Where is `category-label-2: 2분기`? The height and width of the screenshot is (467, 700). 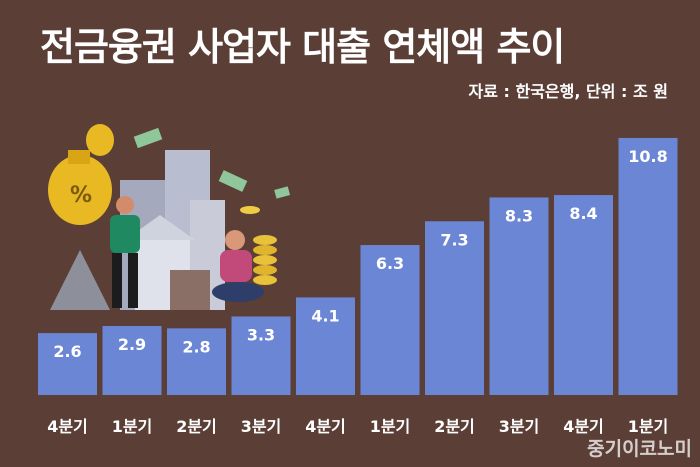 category-label-2: 2분기 is located at coordinates (196, 426).